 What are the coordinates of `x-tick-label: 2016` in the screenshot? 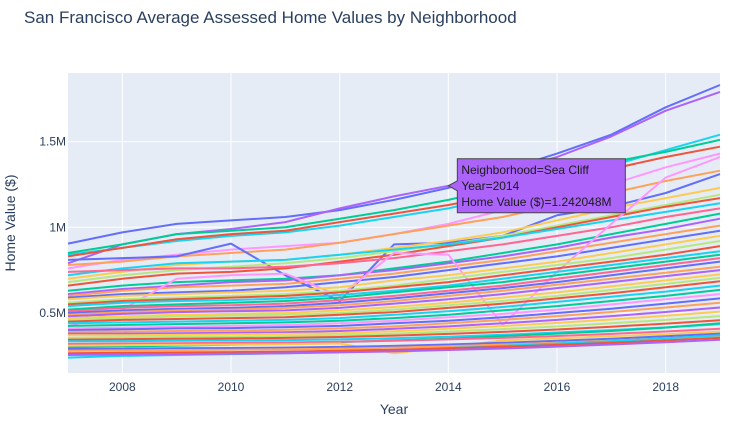 It's located at (557, 387).